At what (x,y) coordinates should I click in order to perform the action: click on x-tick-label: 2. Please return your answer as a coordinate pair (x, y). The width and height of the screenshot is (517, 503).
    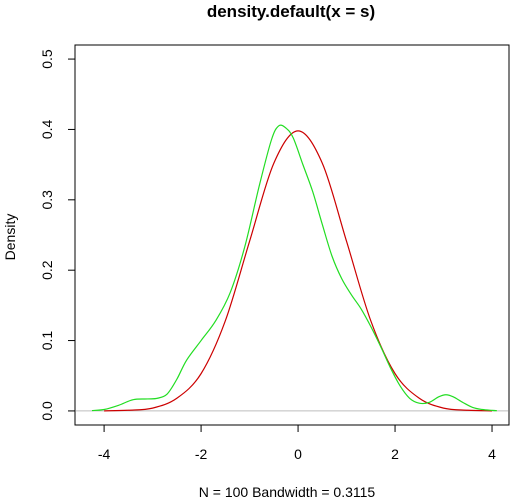
    Looking at the image, I should click on (395, 454).